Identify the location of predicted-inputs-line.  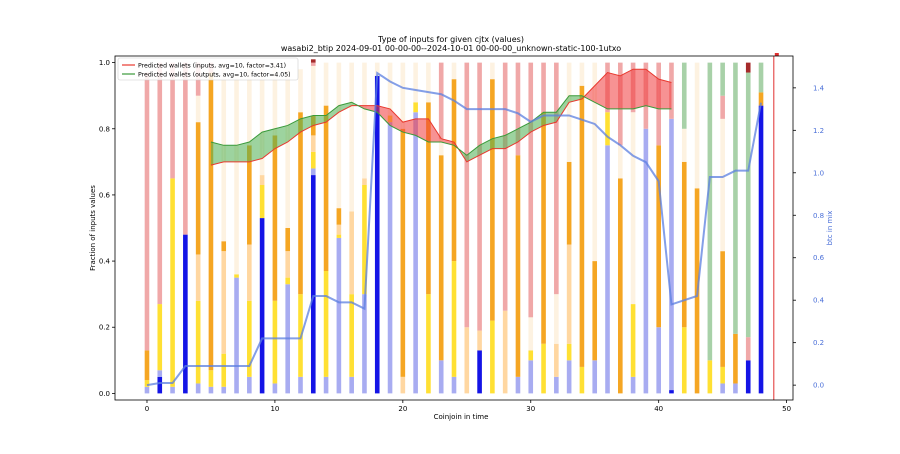
(441, 117).